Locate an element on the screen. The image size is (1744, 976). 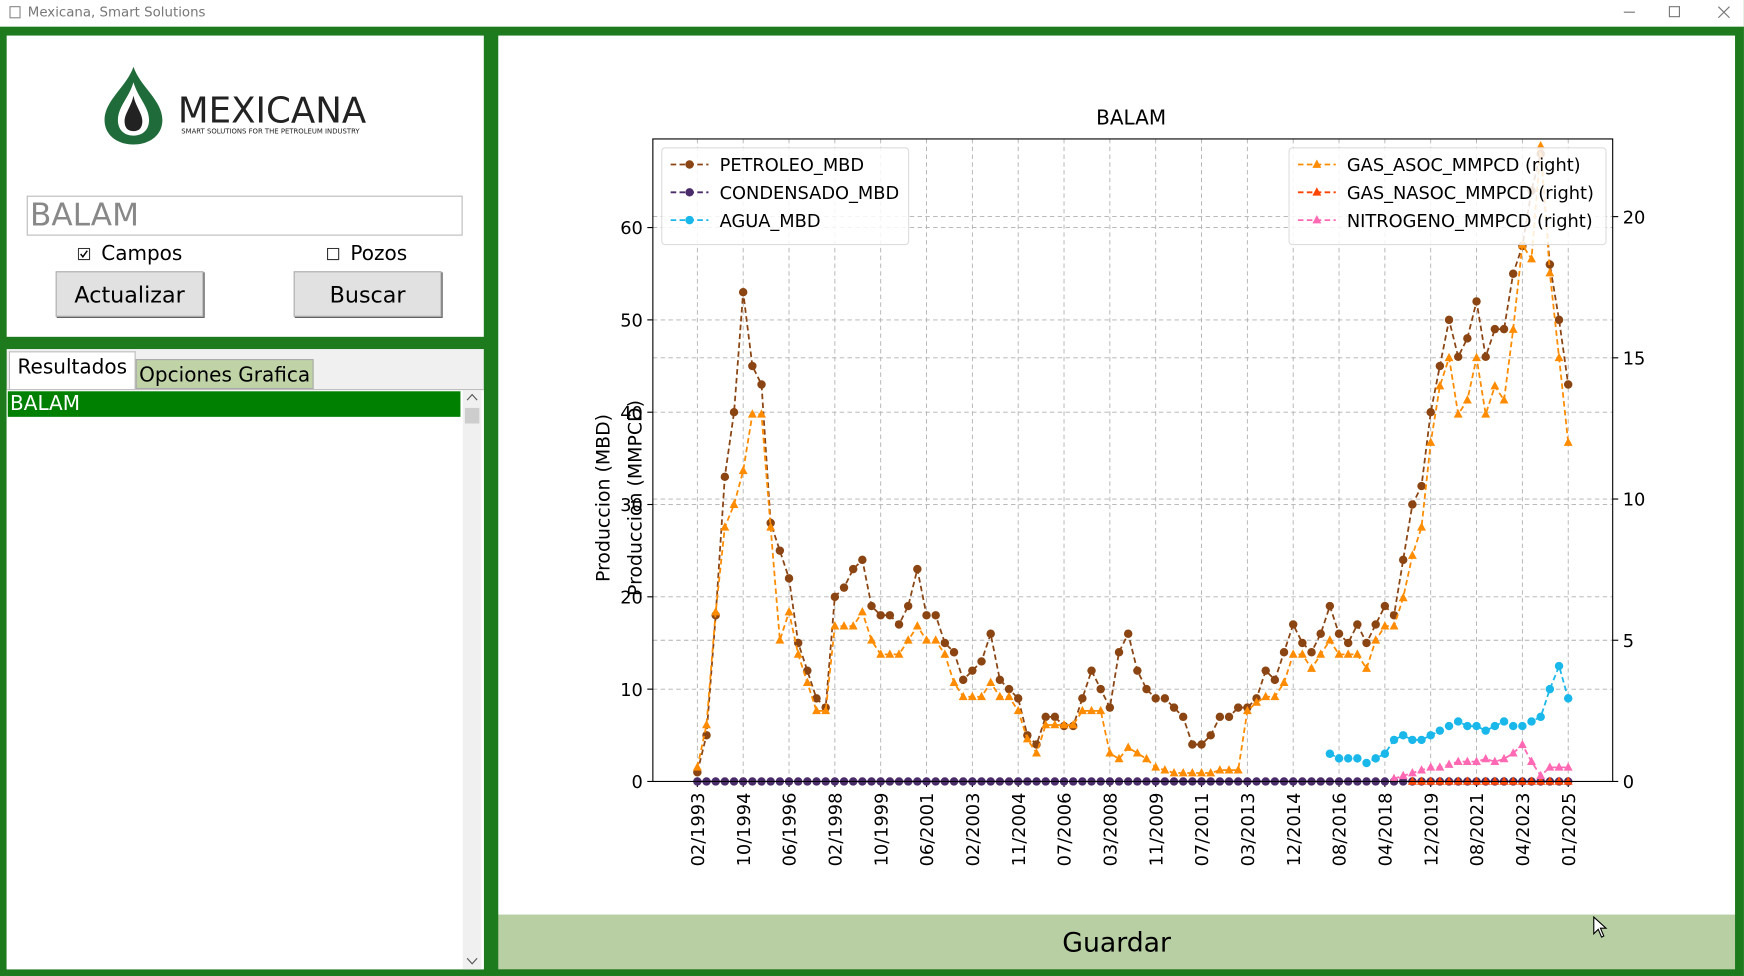
legend-box is located at coordinates (1447, 196).